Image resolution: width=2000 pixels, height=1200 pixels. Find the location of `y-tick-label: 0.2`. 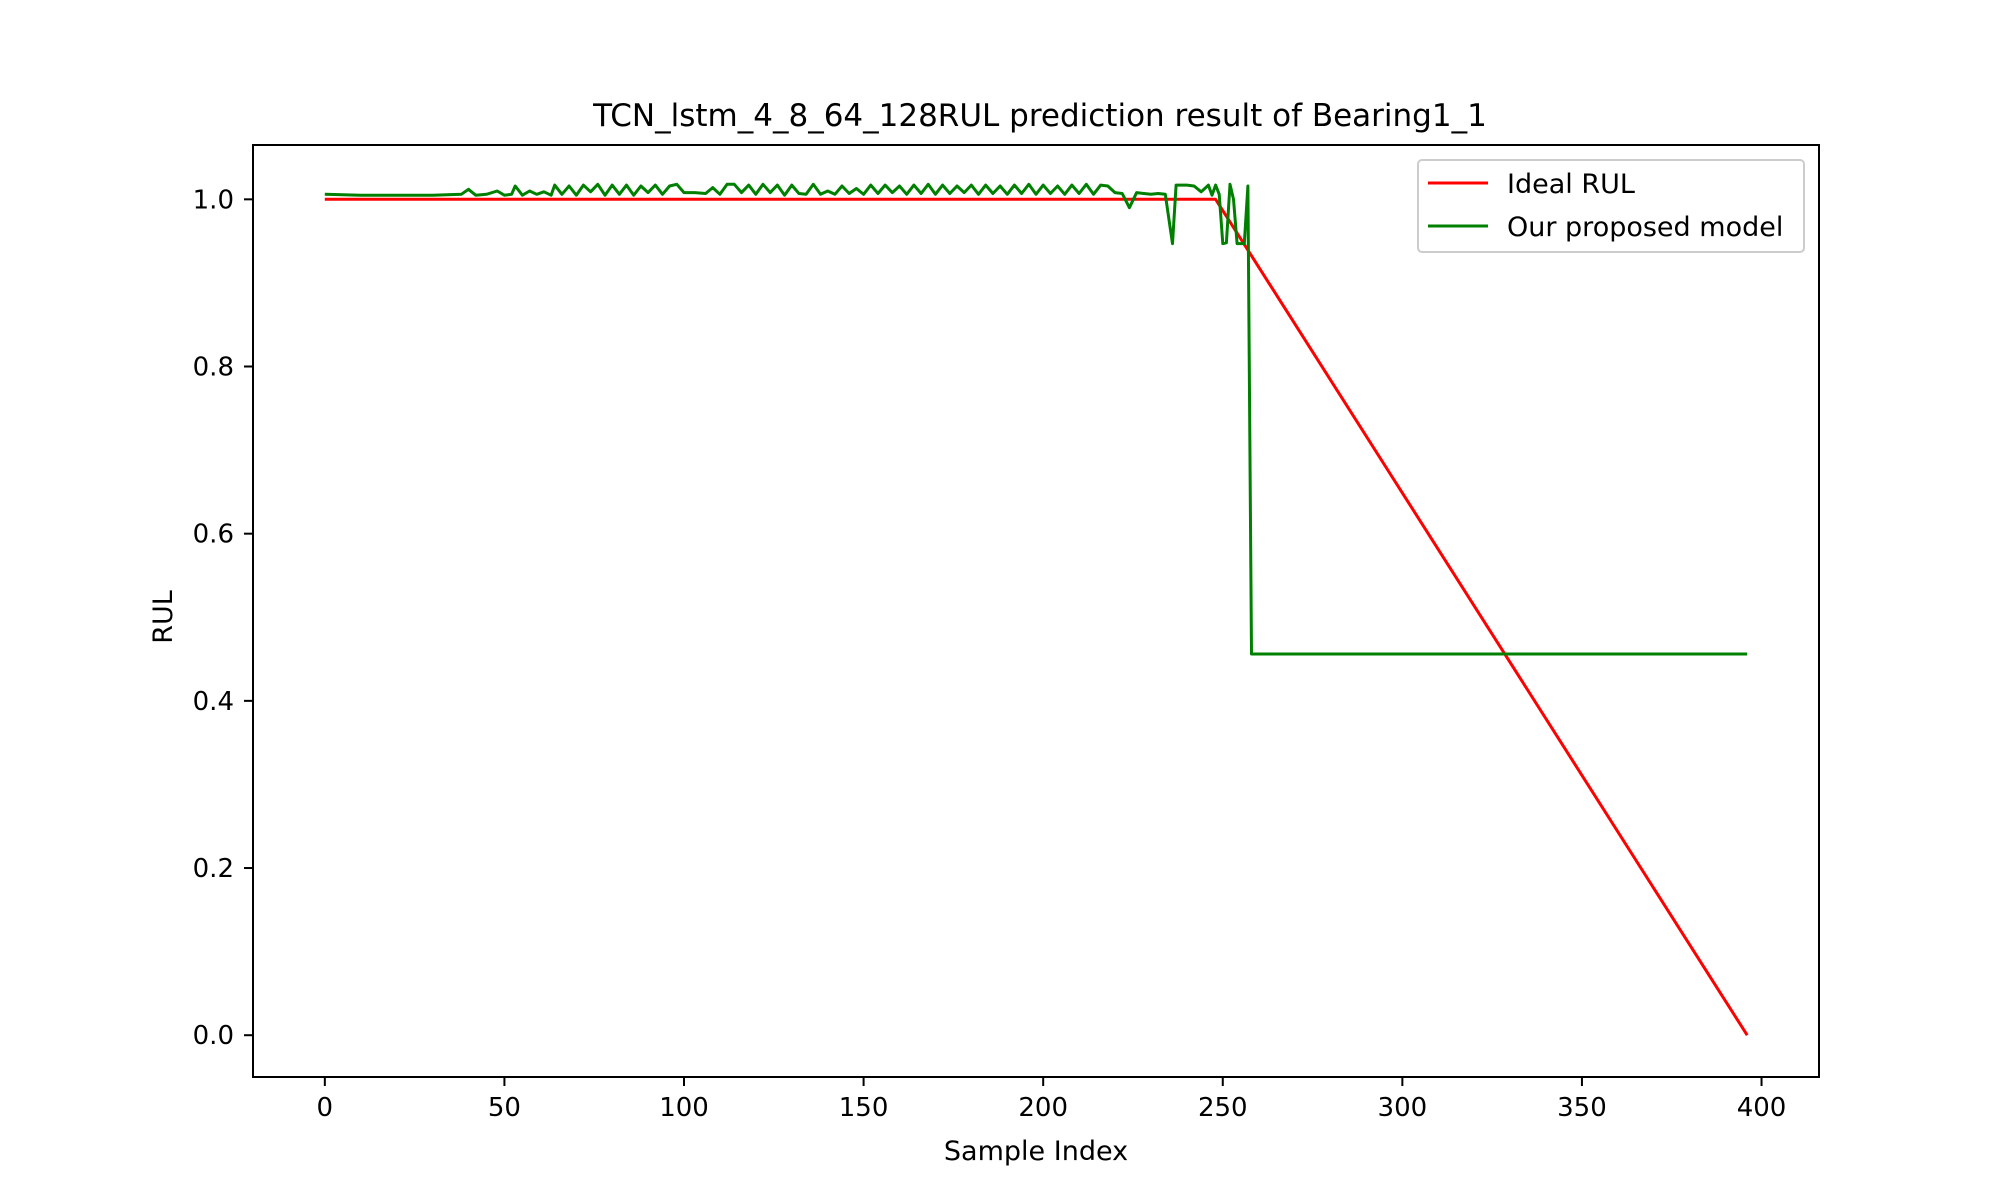

y-tick-label: 0.2 is located at coordinates (213, 869).